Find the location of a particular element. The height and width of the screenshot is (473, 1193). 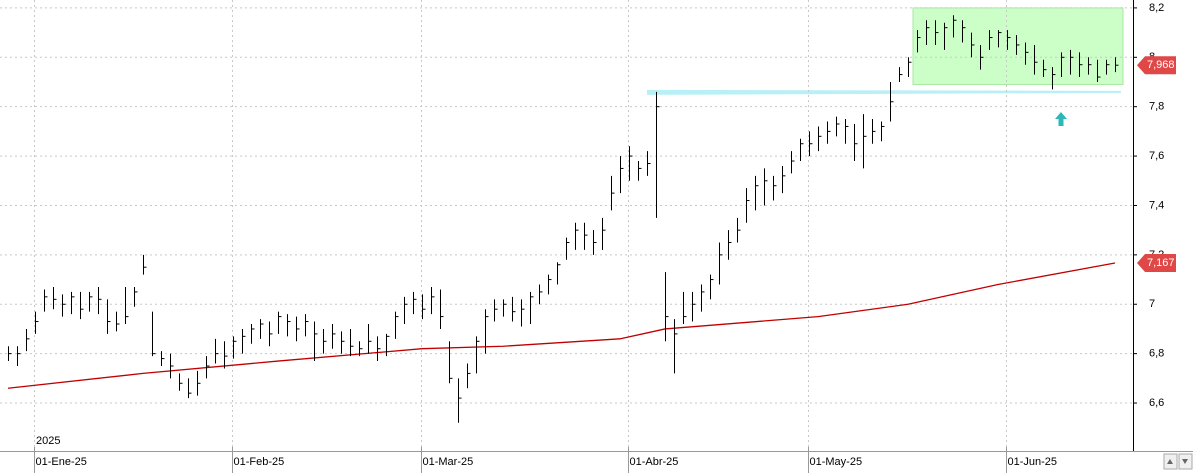

price-label: 7,968 is located at coordinates (1161, 65).